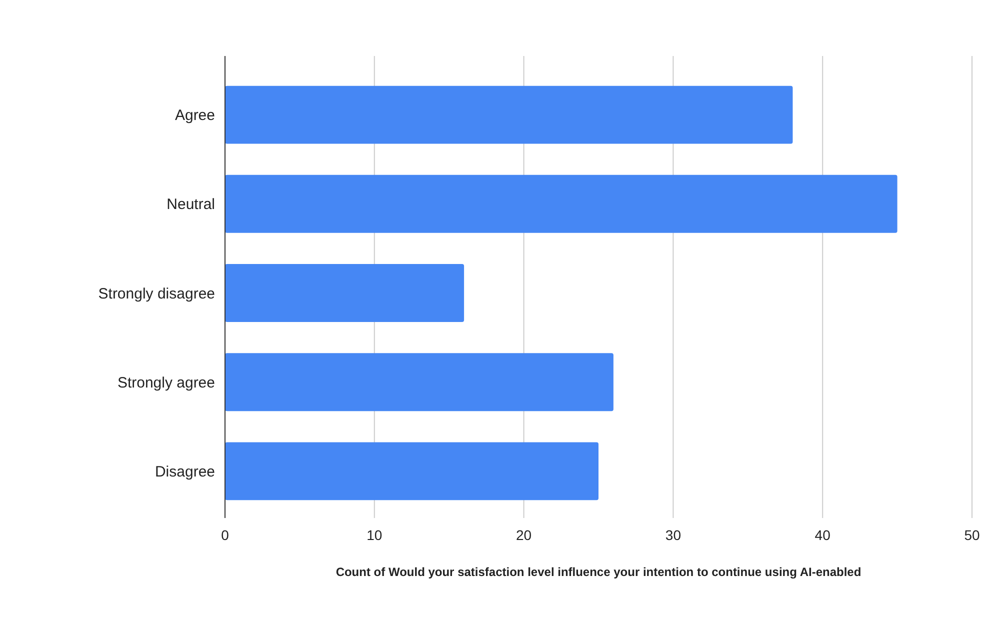 This screenshot has height=625, width=993. I want to click on x-tick-label: 20, so click(524, 535).